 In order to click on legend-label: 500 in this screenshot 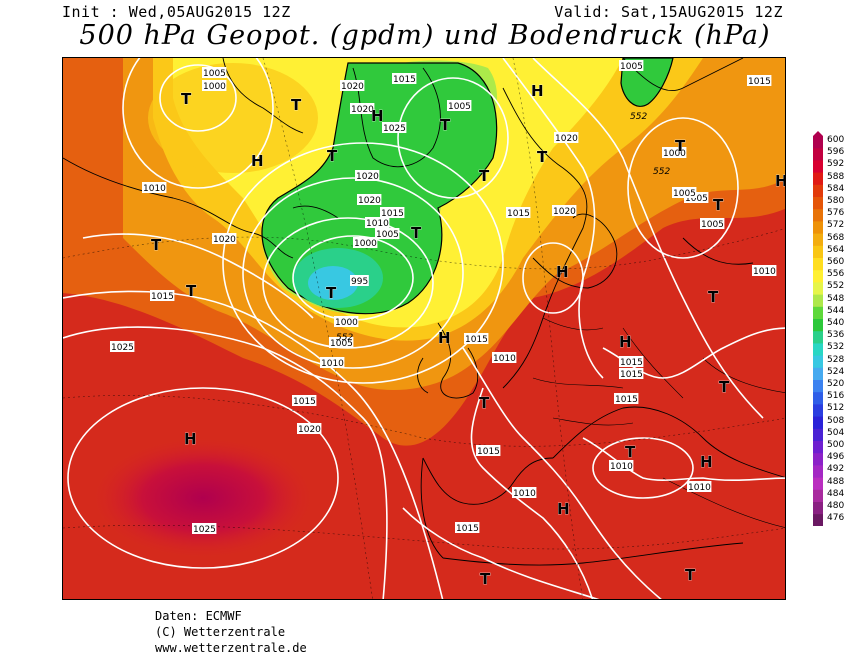, I will do `click(836, 445)`.